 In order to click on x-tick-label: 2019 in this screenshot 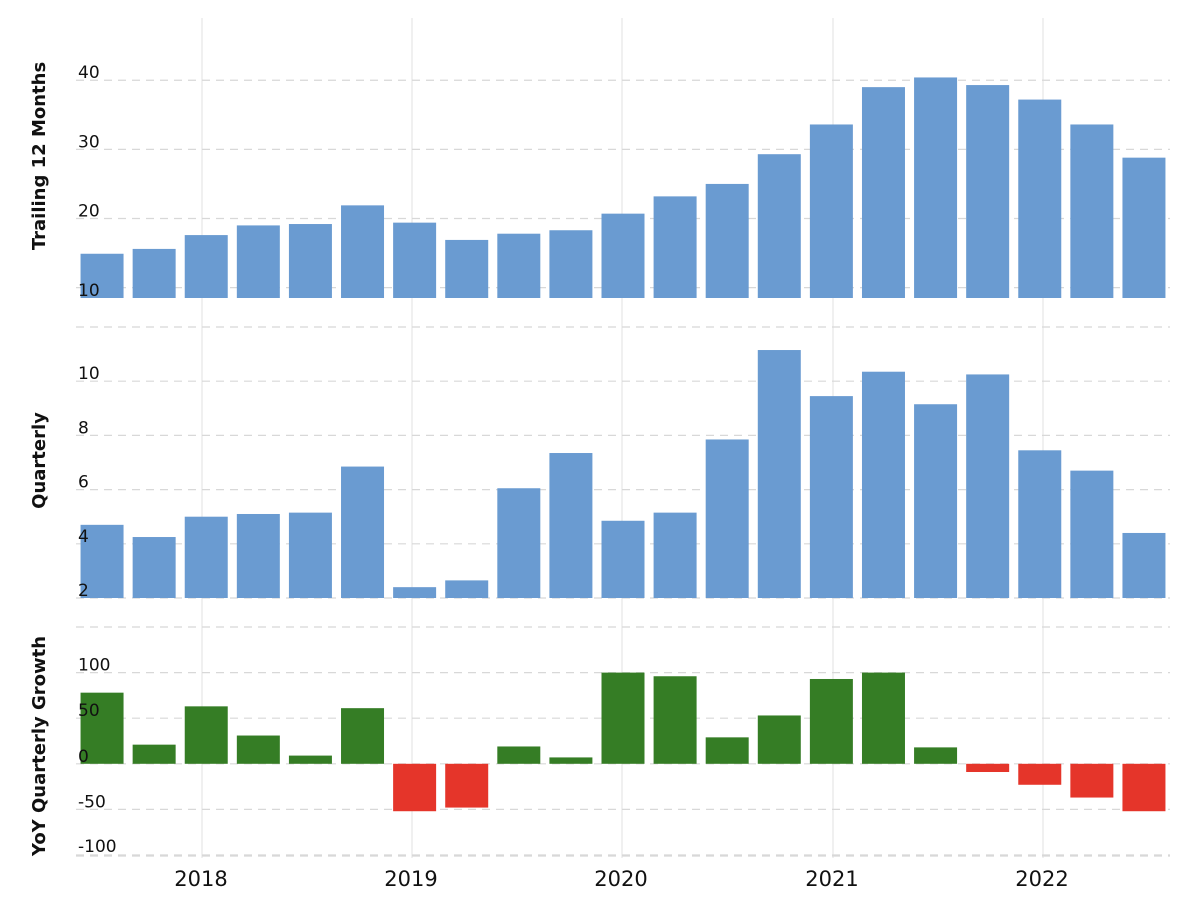, I will do `click(410, 879)`.